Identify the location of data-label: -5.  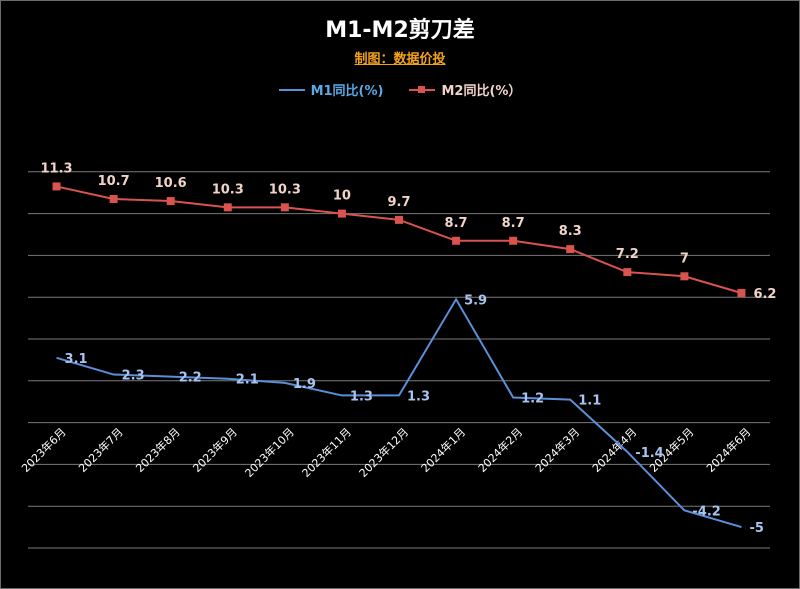
(756, 528).